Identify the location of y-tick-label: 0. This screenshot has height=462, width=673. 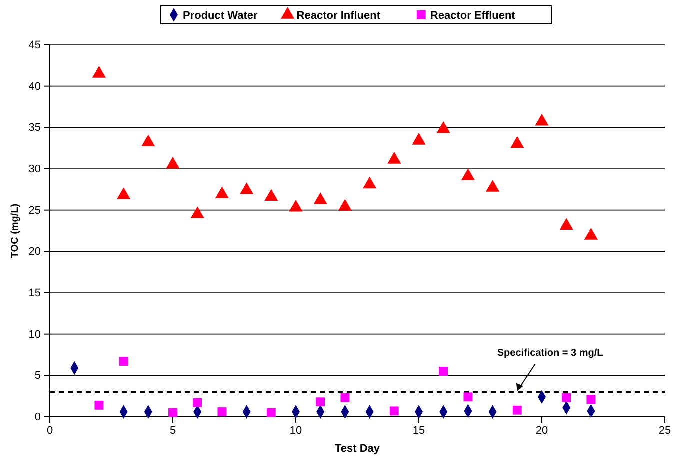
(37, 418).